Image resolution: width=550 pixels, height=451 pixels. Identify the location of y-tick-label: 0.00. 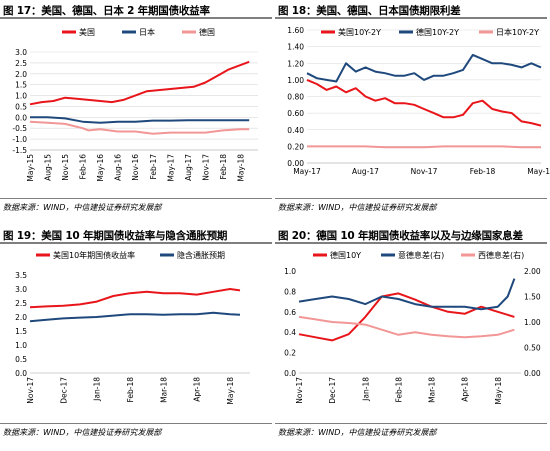
(295, 163).